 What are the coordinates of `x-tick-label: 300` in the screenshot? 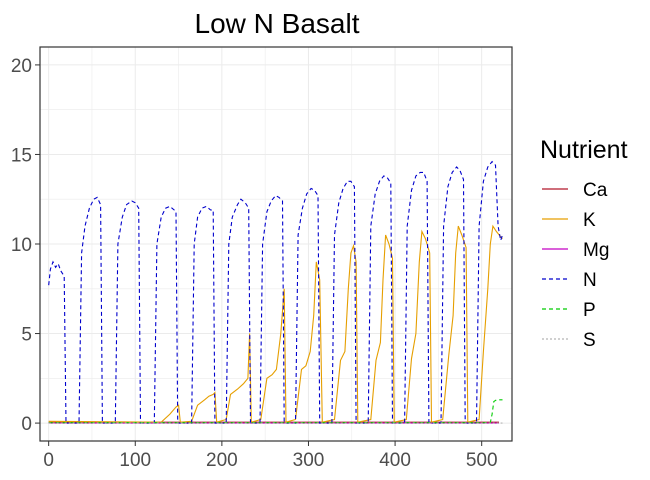 It's located at (309, 460).